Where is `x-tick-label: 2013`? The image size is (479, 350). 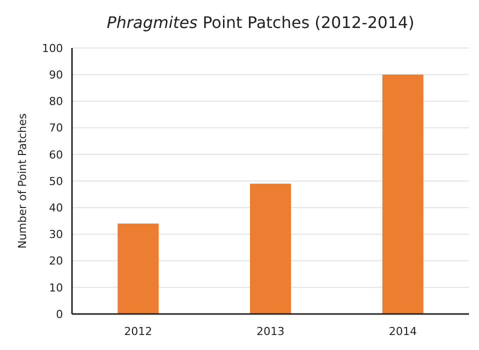
x-tick-label: 2013 is located at coordinates (270, 331).